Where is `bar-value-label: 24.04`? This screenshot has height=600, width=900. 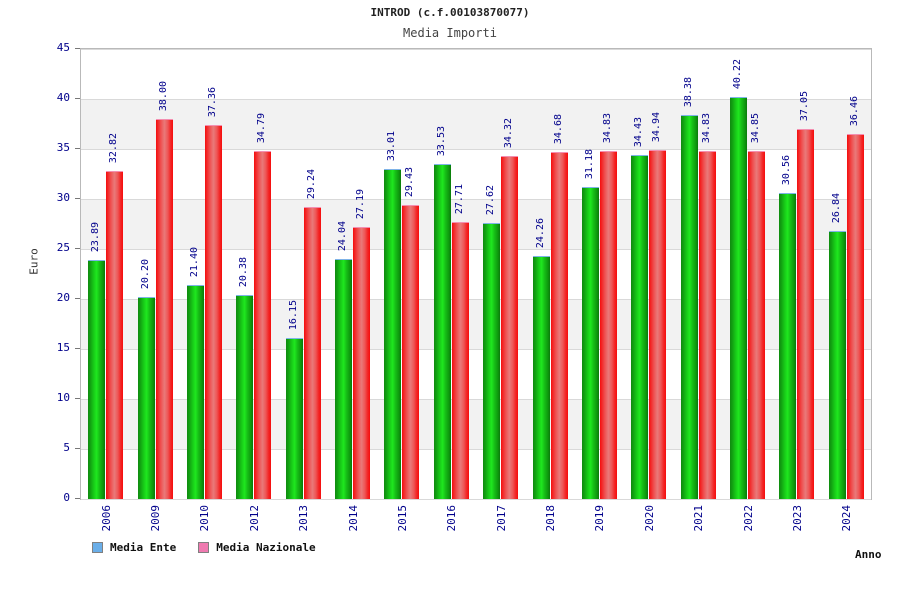
bar-value-label: 24.04 is located at coordinates (343, 235).